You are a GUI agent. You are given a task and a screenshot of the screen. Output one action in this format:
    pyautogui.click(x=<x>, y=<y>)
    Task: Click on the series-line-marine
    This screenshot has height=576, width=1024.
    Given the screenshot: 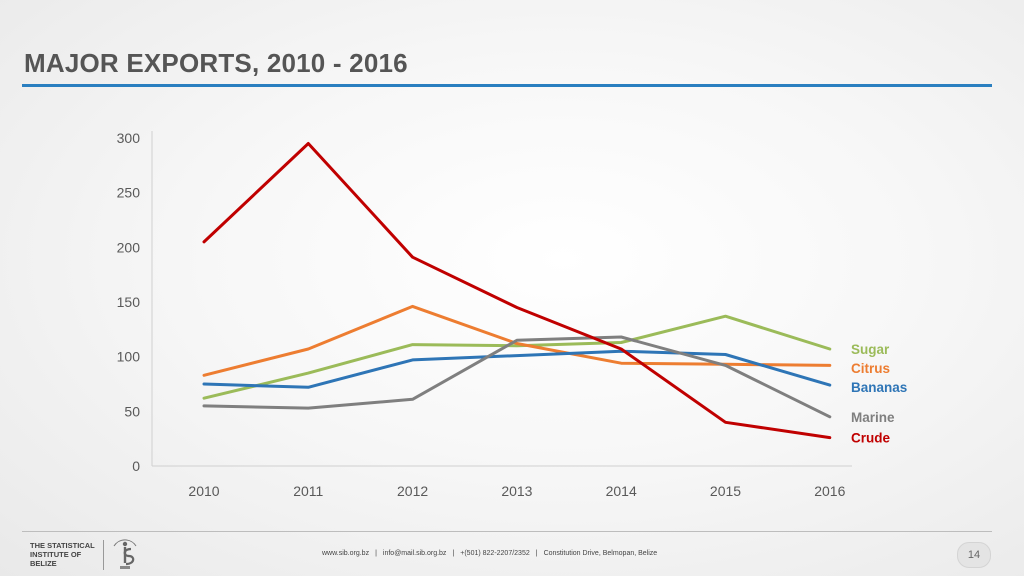 What is the action you would take?
    pyautogui.click(x=517, y=377)
    